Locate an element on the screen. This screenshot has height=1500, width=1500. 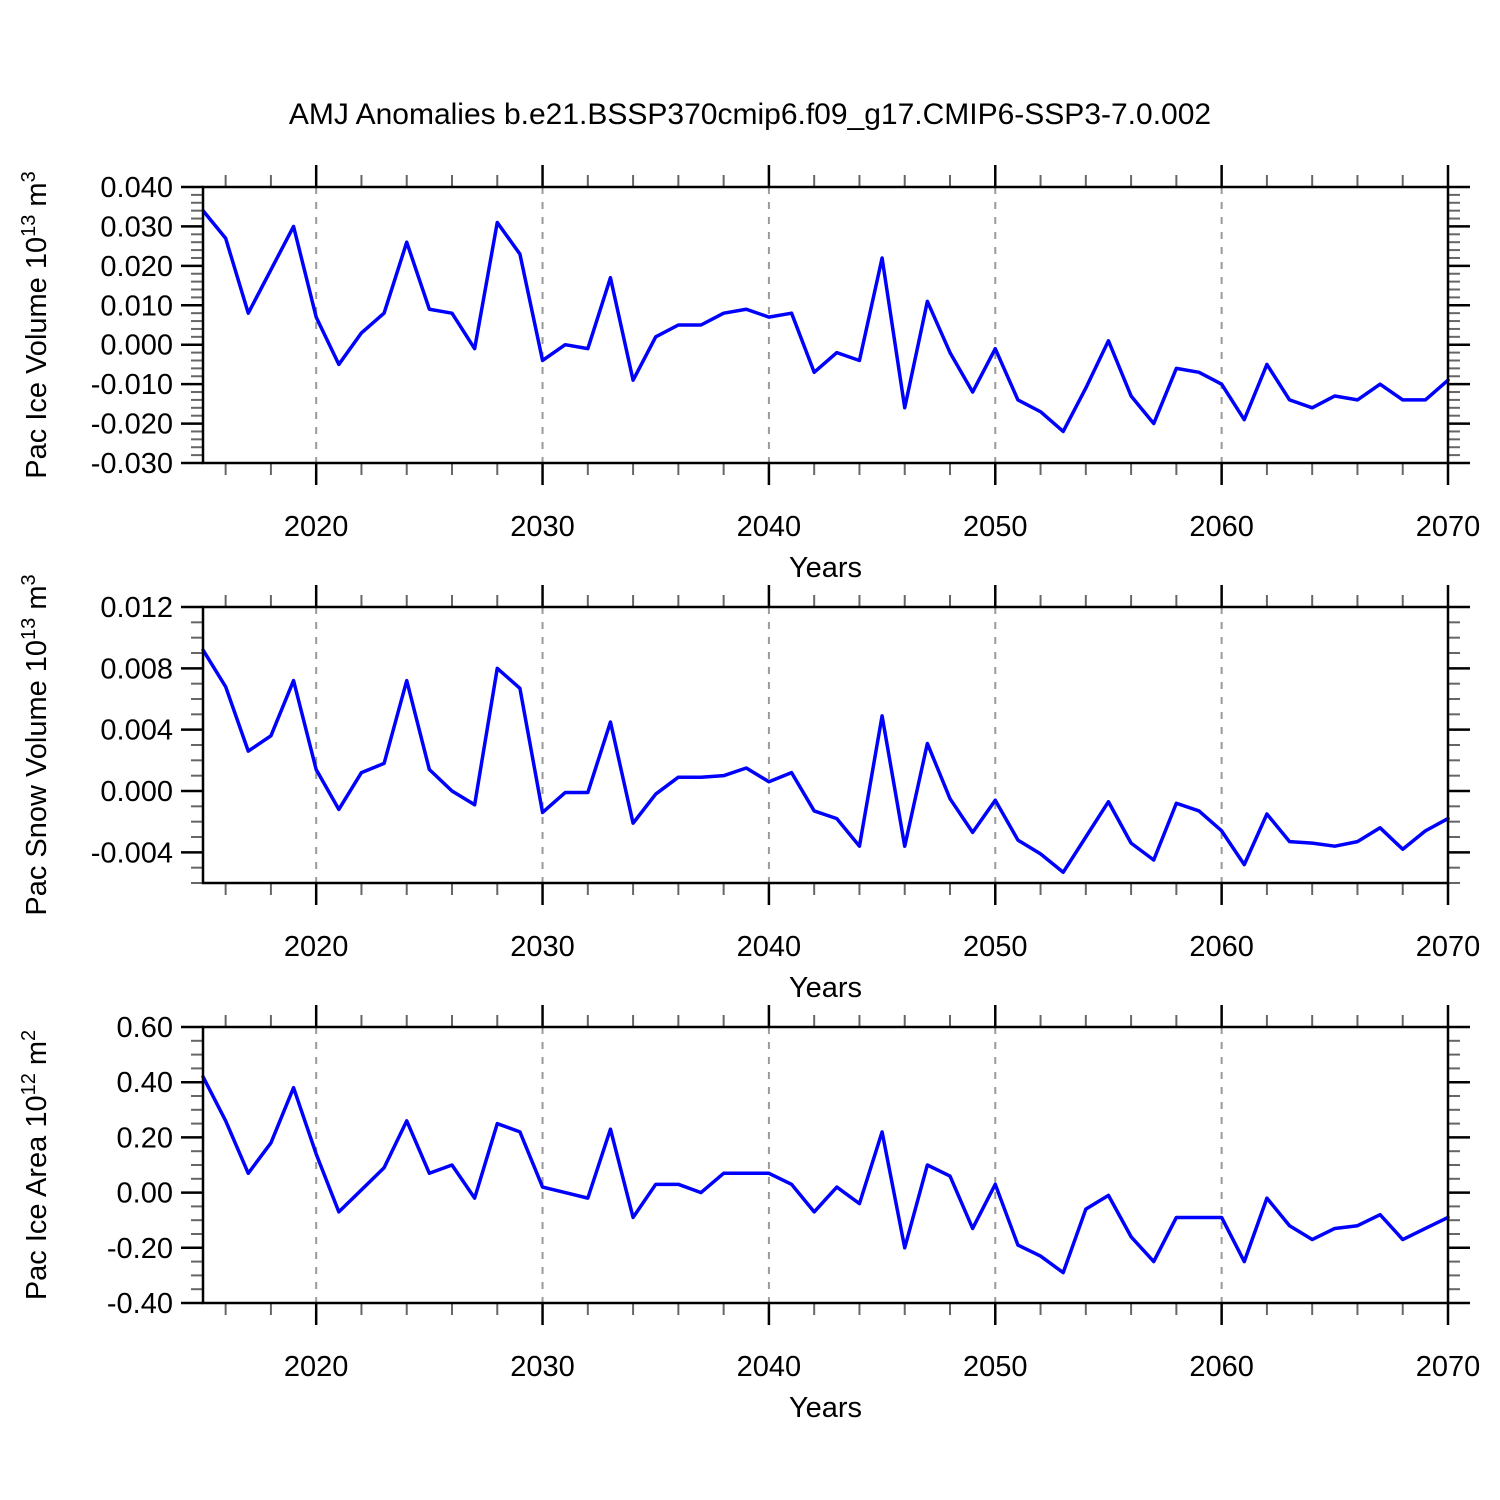
y-tick-label: -0.40 is located at coordinates (140, 1304).